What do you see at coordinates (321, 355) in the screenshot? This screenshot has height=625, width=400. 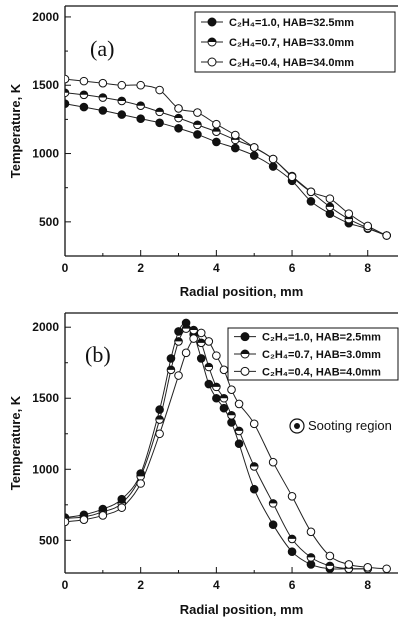 I see `legend-label: C₂H₄=0.7, HAB=3.0mm` at bounding box center [321, 355].